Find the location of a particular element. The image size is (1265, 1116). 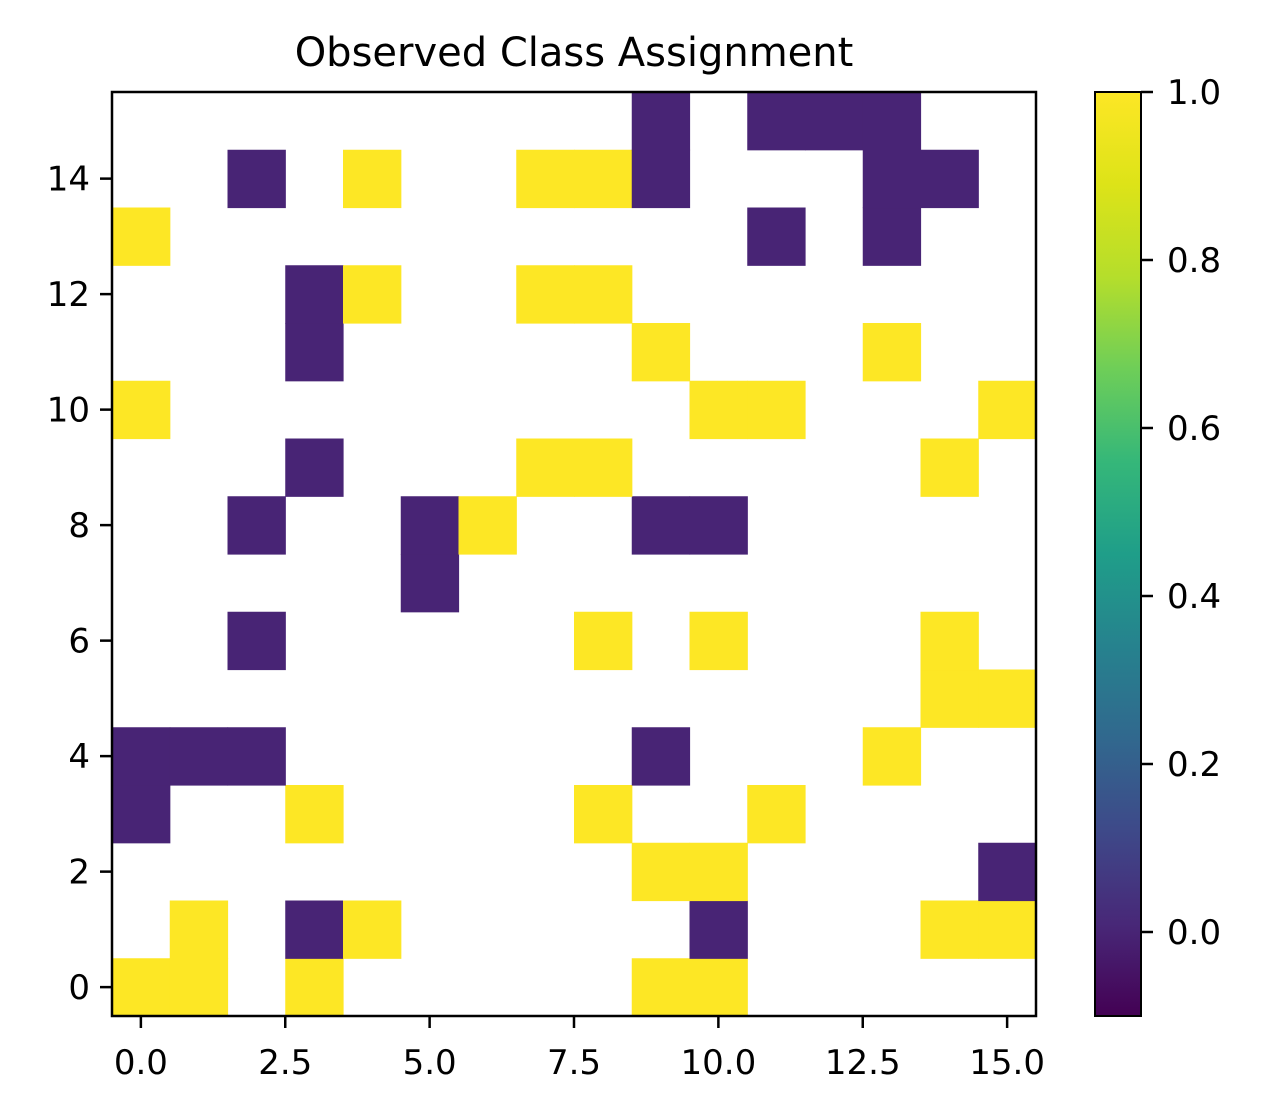

x-axis: 0.0 2.5 5.0 7.5 10.0 12.5 15.0 is located at coordinates (579, 1049).